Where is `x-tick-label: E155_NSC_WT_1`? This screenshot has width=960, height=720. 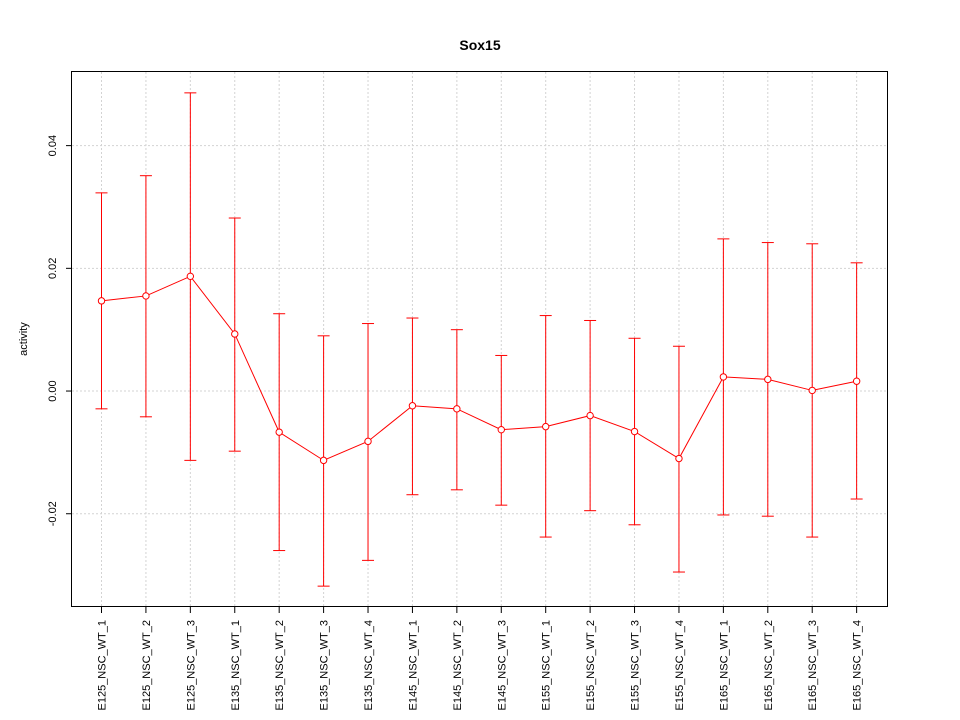 x-tick-label: E155_NSC_WT_1 is located at coordinates (547, 665).